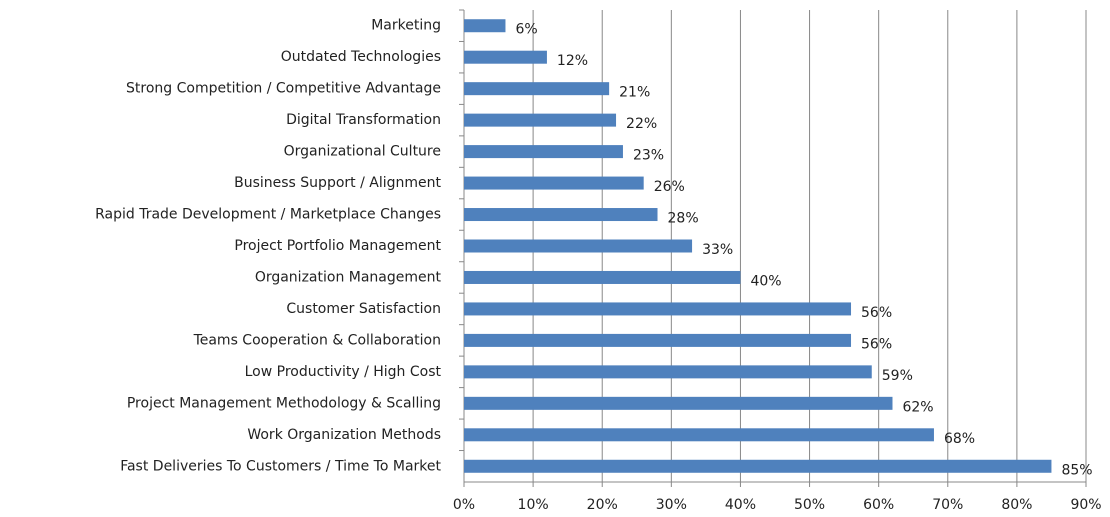  I want to click on value-label: 33%, so click(717, 250).